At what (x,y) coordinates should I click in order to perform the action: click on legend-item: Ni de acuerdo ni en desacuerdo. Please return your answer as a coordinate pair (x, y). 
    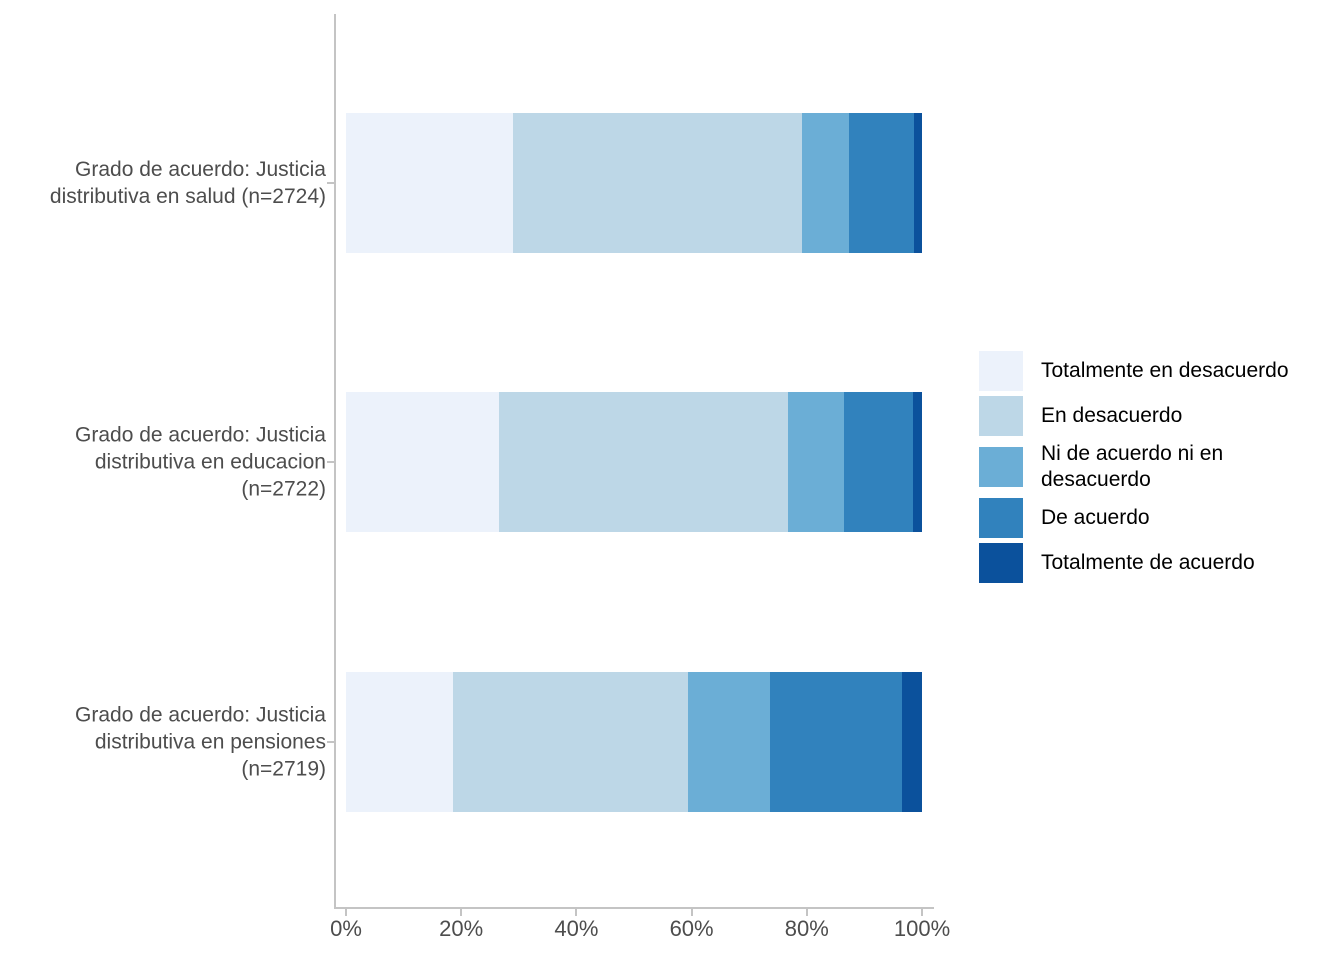
    Looking at the image, I should click on (1134, 467).